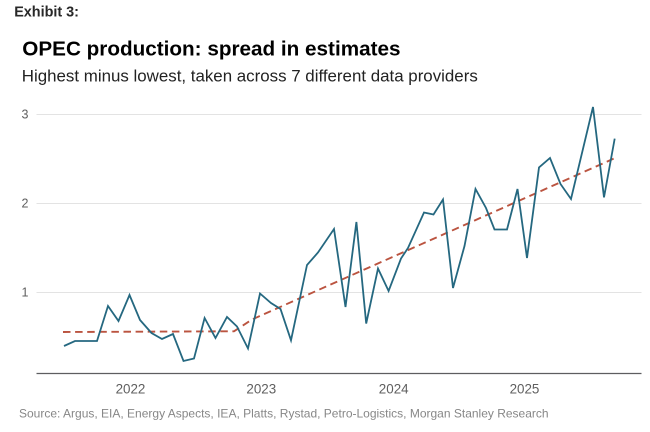 This screenshot has height=432, width=650. Describe the element at coordinates (25, 204) in the screenshot. I see `svg-text: 2` at that location.